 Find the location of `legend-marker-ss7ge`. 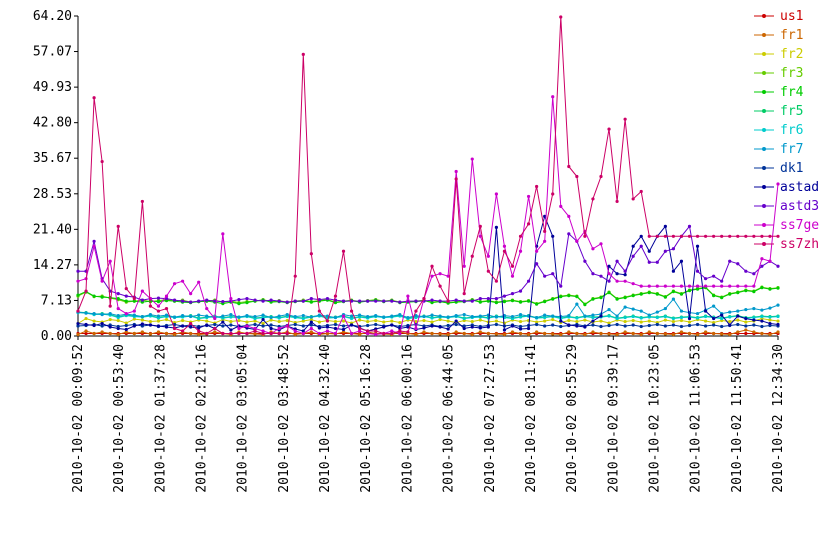

legend-marker-ss7ge is located at coordinates (764, 225).